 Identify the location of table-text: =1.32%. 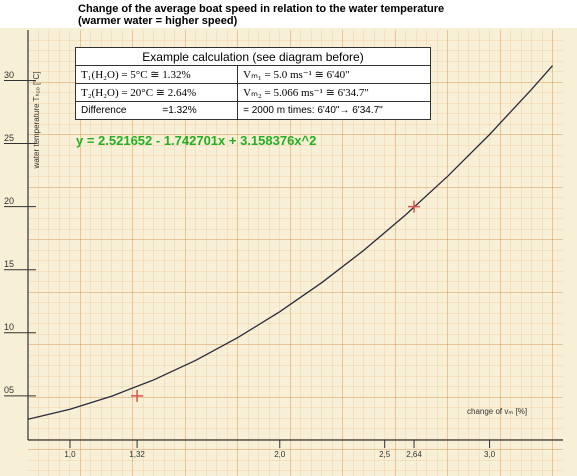
(179, 110).